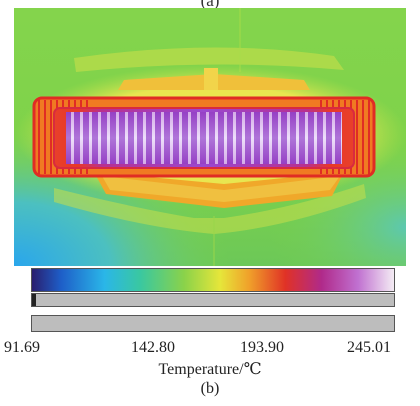 This screenshot has height=406, width=420. Describe the element at coordinates (22, 347) in the screenshot. I see `tick-label-min: 91.69` at that location.